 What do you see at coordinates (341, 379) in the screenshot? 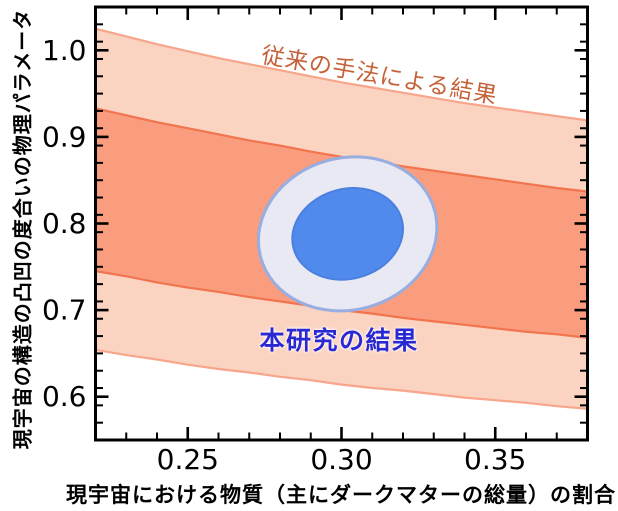
I see `band-2sigma-lower-edge` at bounding box center [341, 379].